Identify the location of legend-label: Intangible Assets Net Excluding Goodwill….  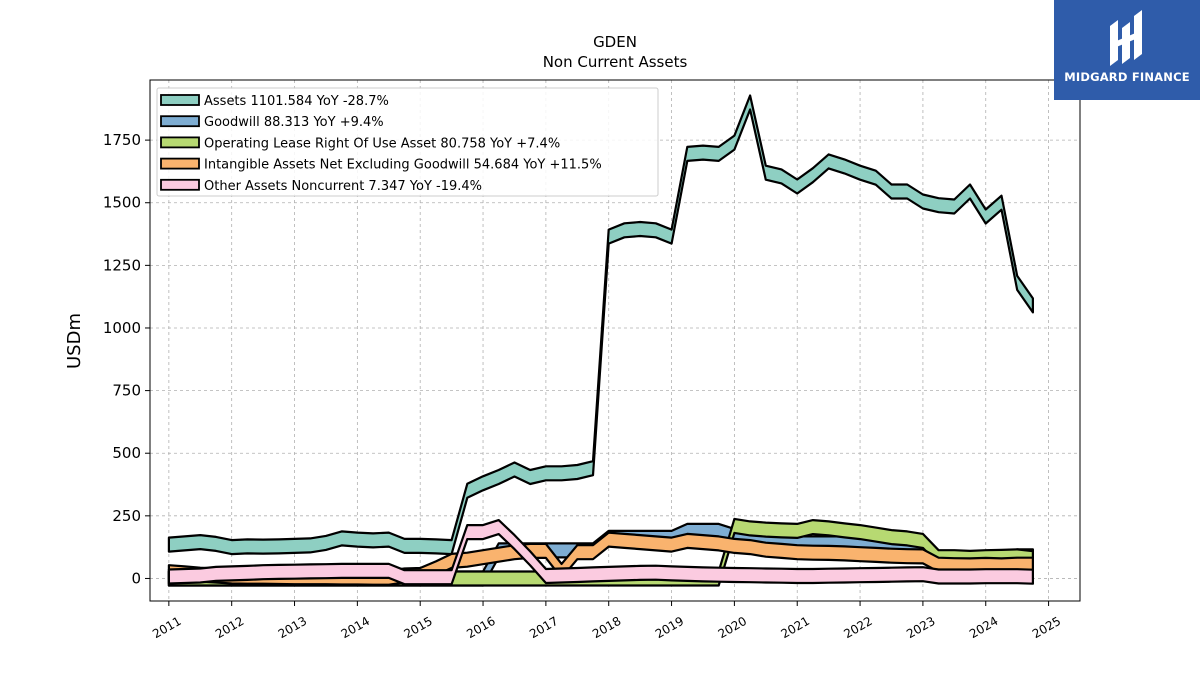
(403, 165).